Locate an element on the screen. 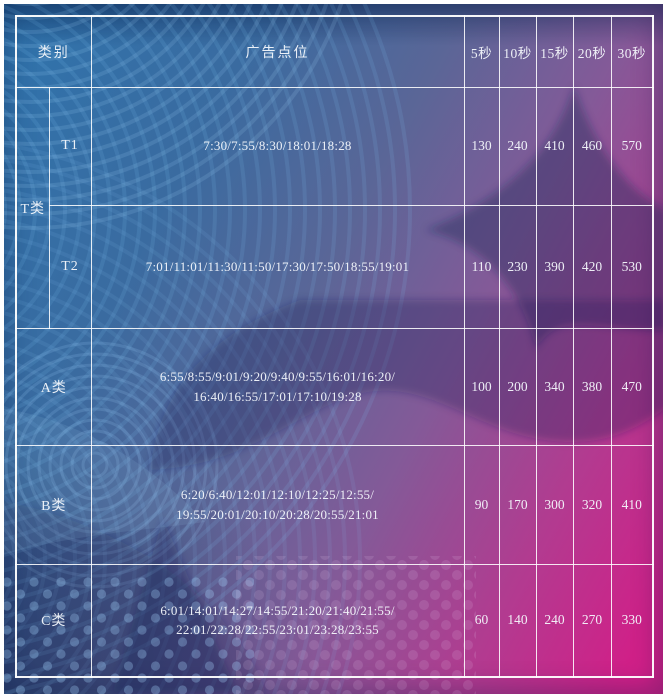 The image size is (667, 698). price-b-15s: 300 is located at coordinates (554, 504).